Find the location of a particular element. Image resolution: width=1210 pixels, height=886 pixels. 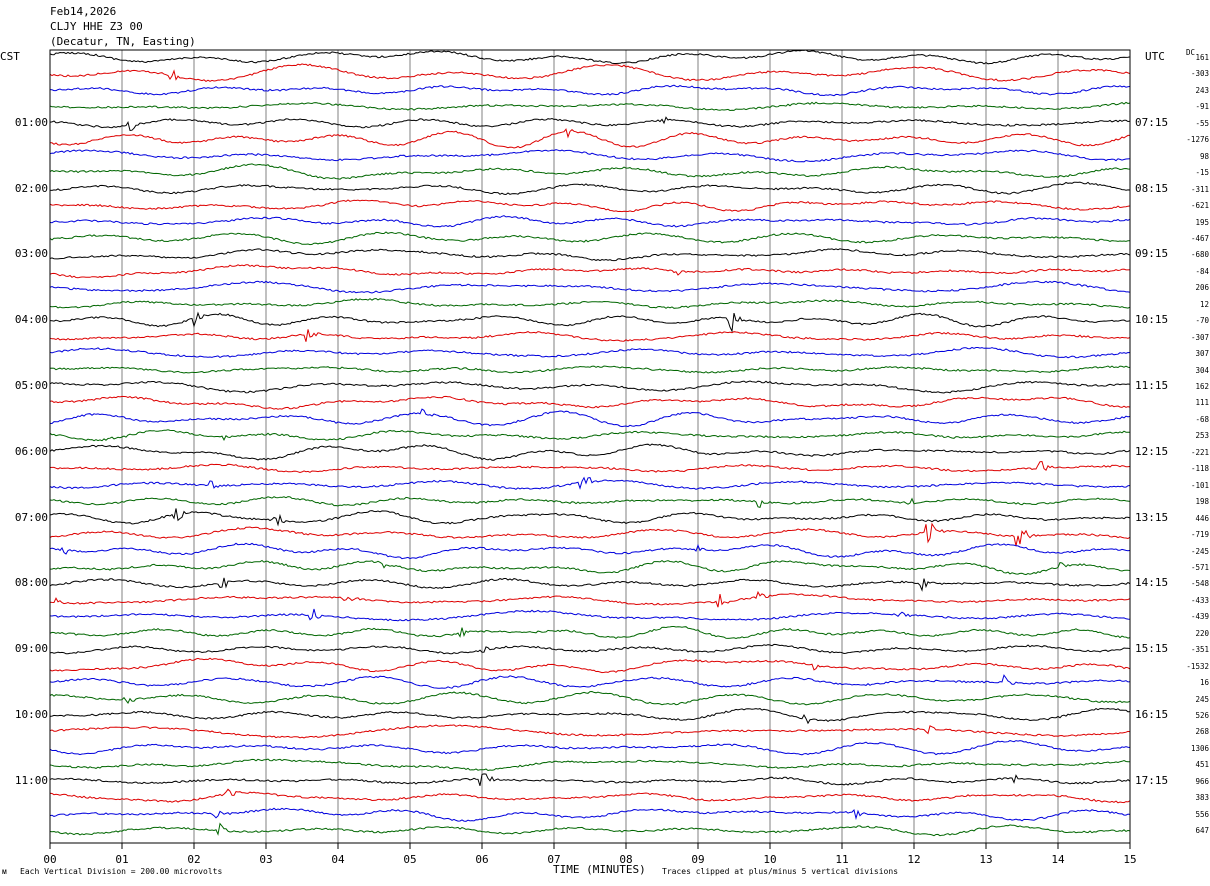

dc-offset-label: -311 is located at coordinates (1199, 189).